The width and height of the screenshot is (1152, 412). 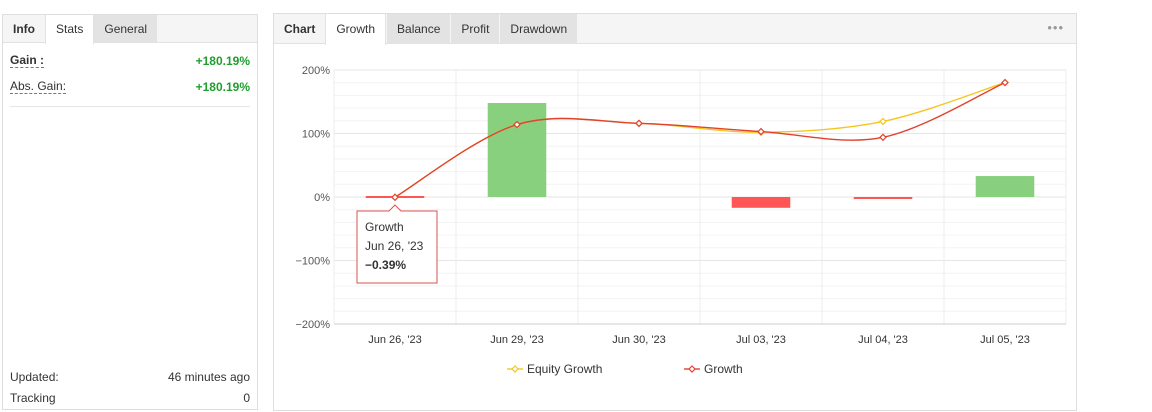 I want to click on abs-gain-row: Abs. Gain: +180.19%, so click(x=130, y=87).